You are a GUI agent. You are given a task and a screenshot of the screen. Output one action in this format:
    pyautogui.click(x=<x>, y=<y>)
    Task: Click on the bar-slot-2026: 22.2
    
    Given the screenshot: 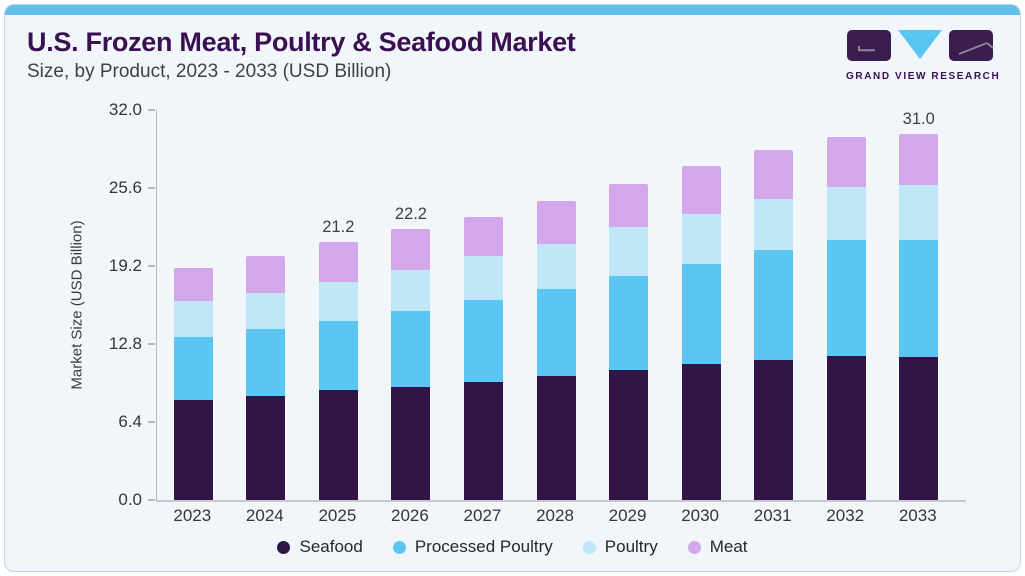 What is the action you would take?
    pyautogui.click(x=411, y=305)
    